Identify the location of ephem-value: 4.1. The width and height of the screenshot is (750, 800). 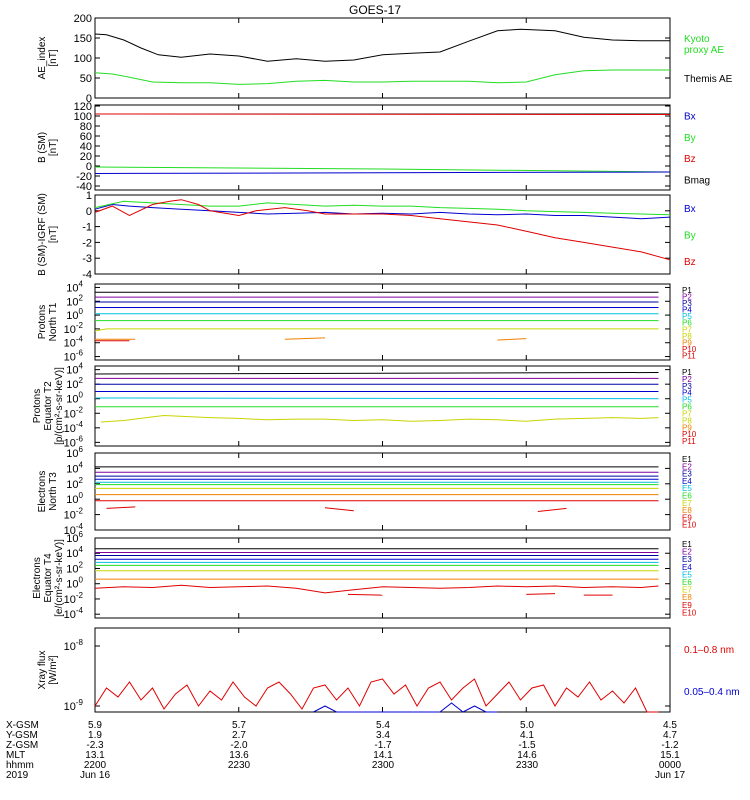
(527, 735).